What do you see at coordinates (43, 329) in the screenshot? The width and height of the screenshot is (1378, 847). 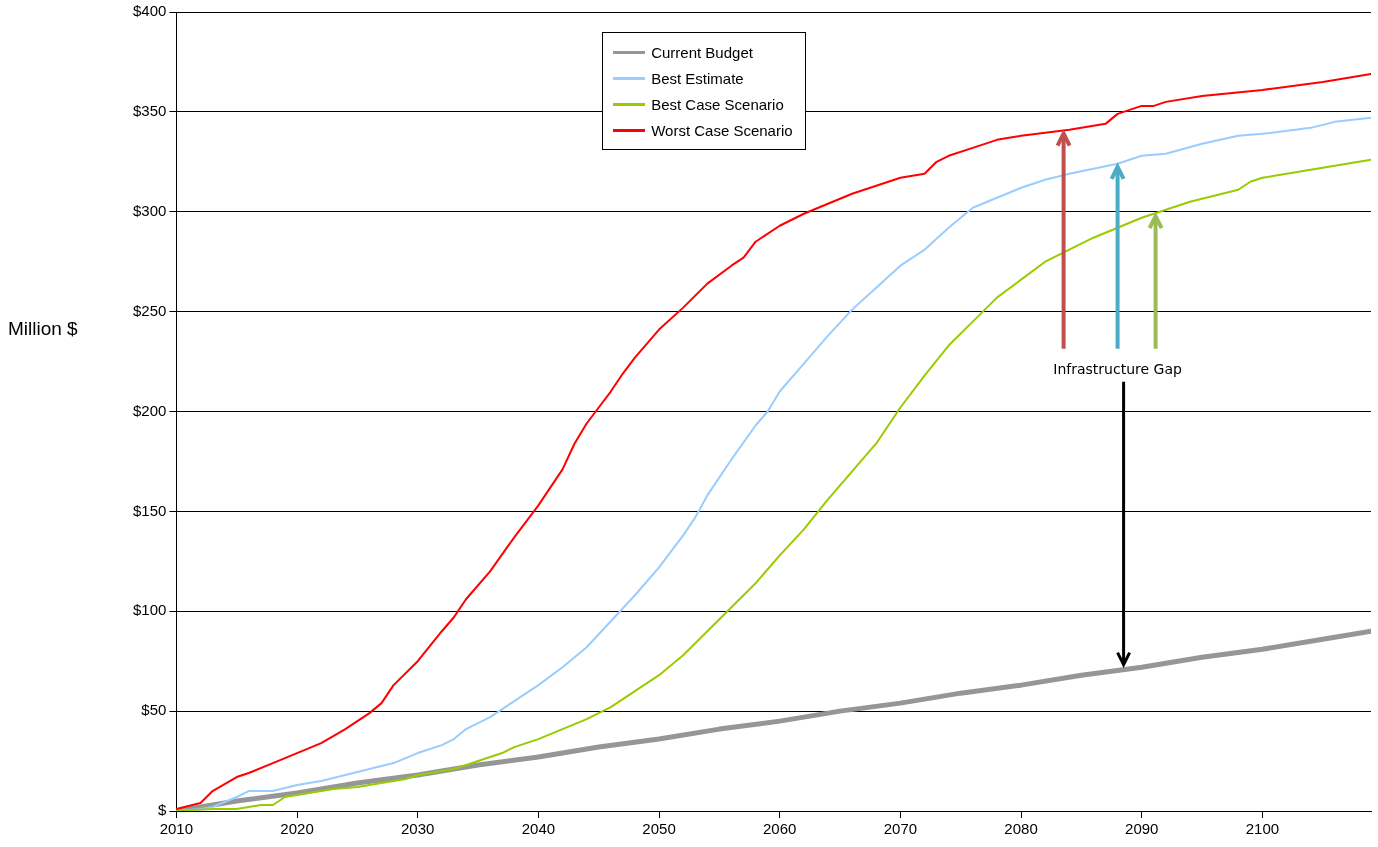 I see `y-axis-title: Million $` at bounding box center [43, 329].